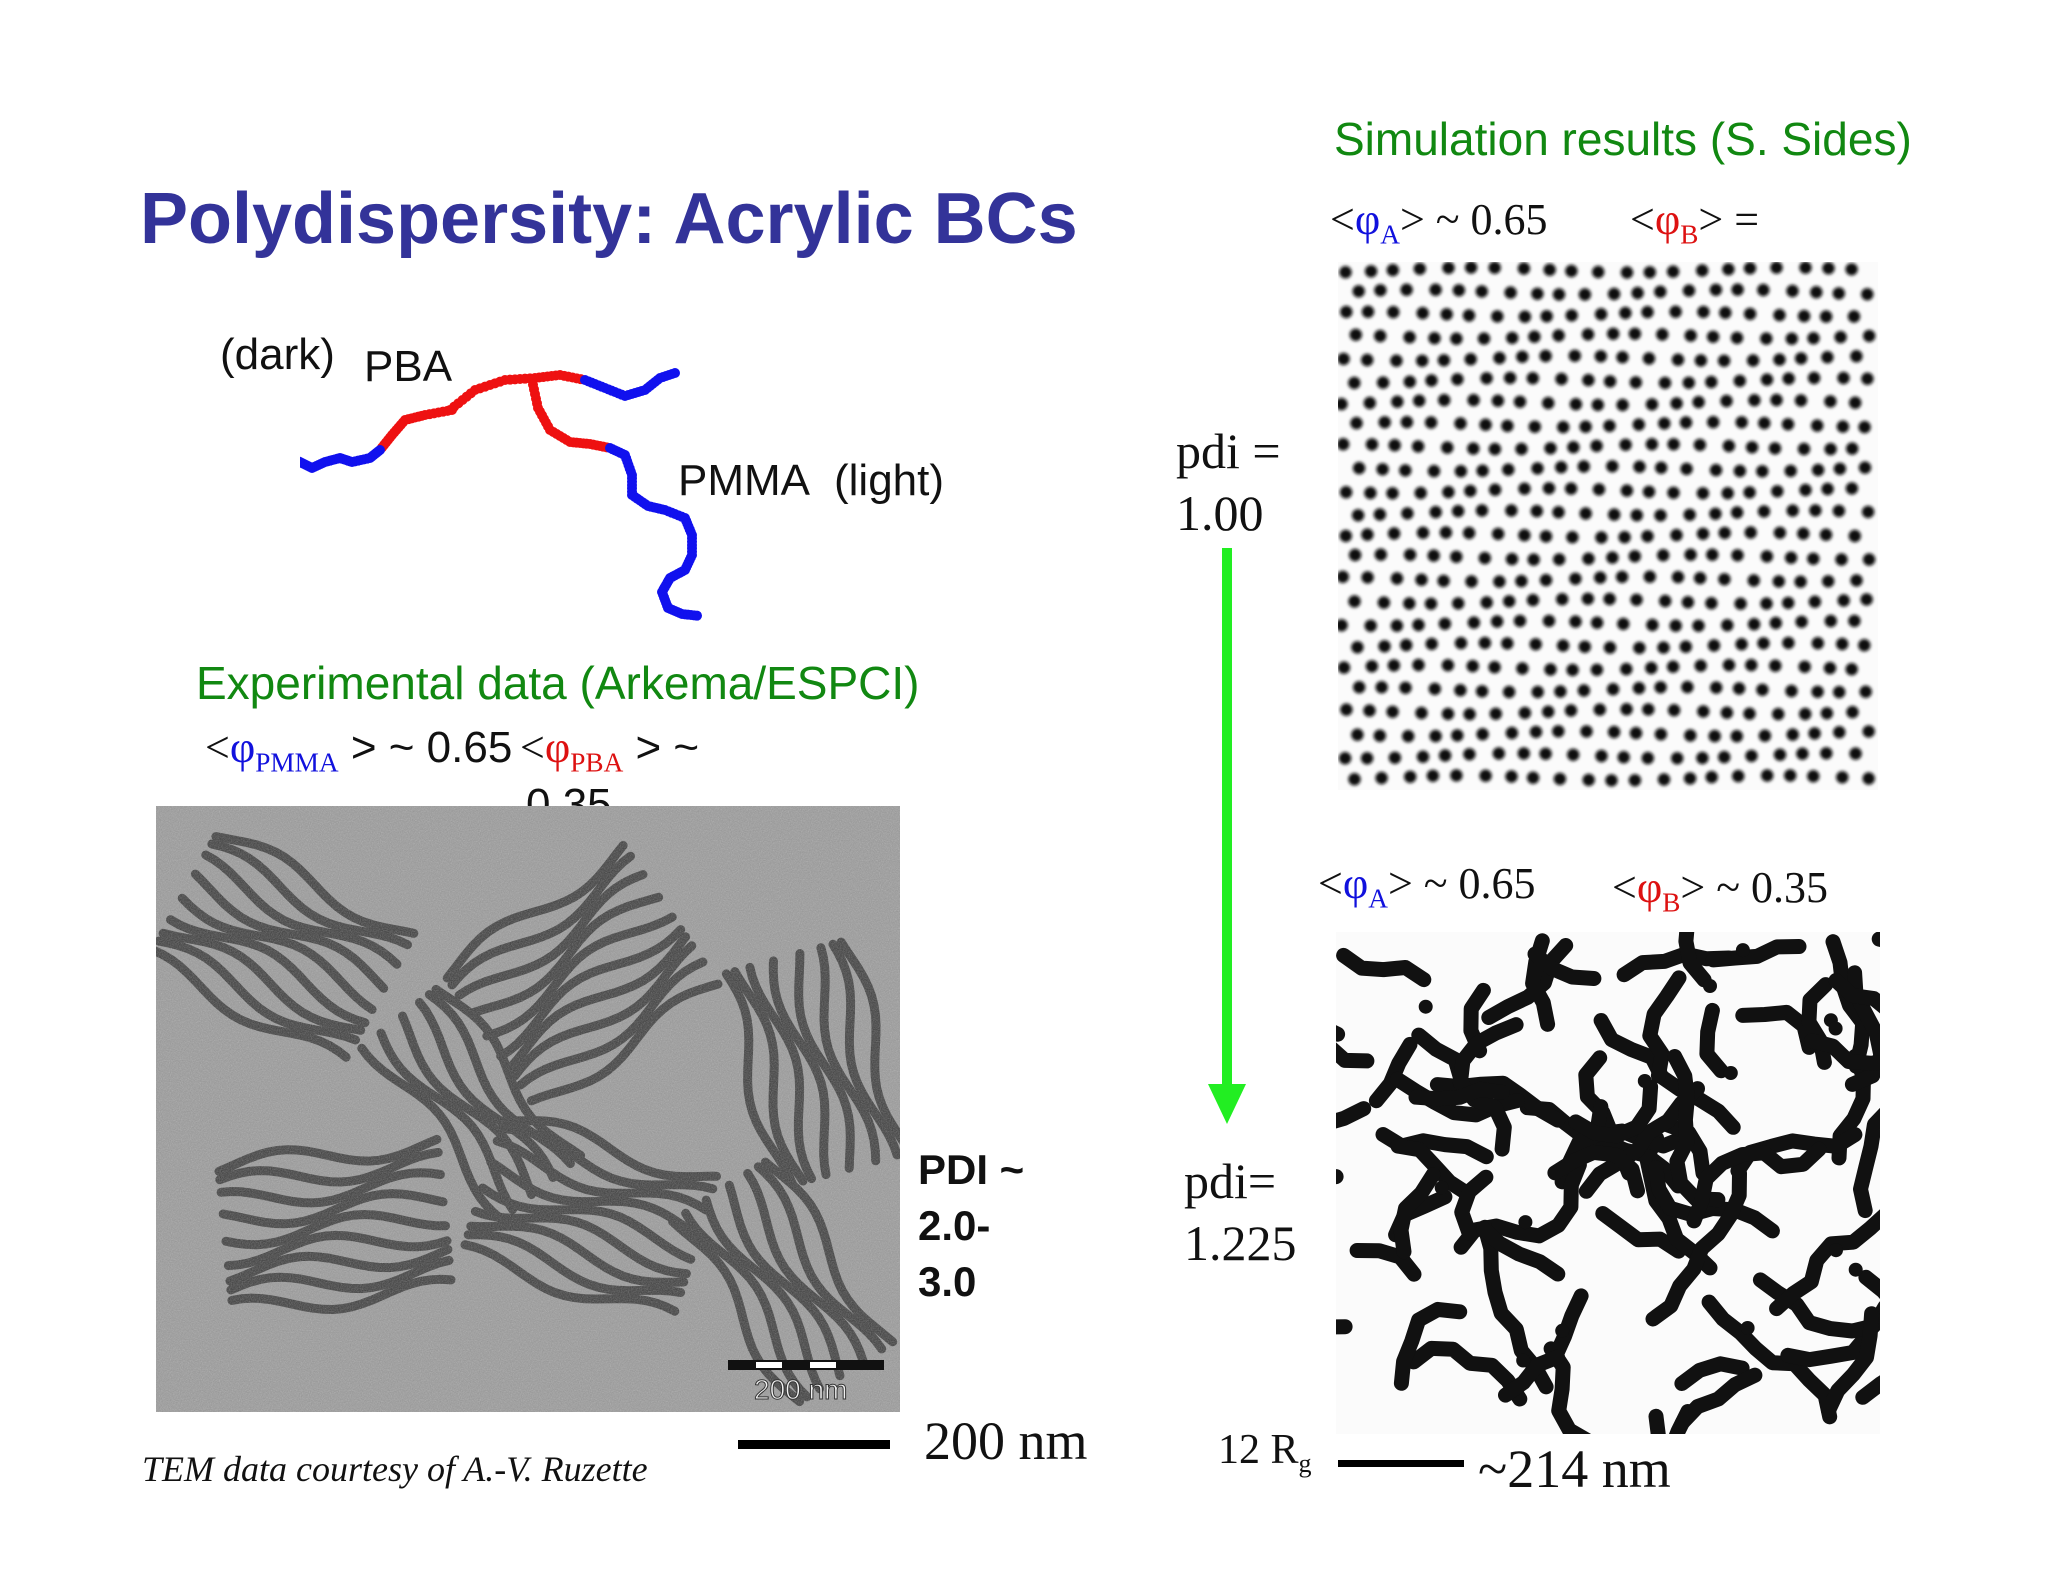 Image resolution: width=2048 pixels, height=1582 pixels. I want to click on pdi-increase-arrow, so click(1227, 836).